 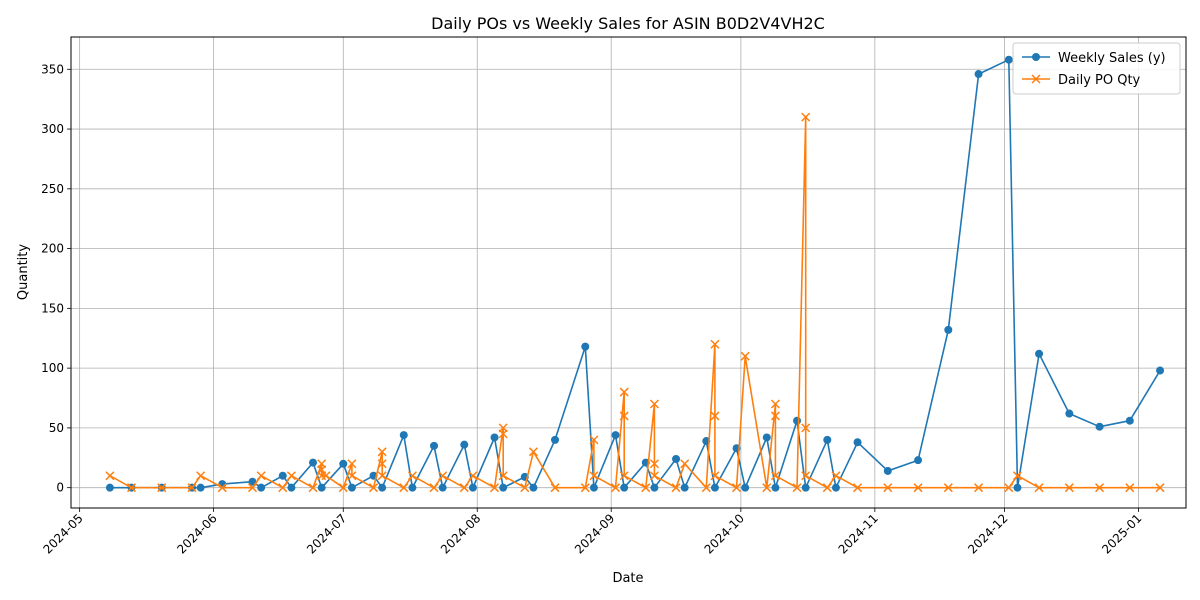 What do you see at coordinates (52, 368) in the screenshot?
I see `y-tick-label: 100` at bounding box center [52, 368].